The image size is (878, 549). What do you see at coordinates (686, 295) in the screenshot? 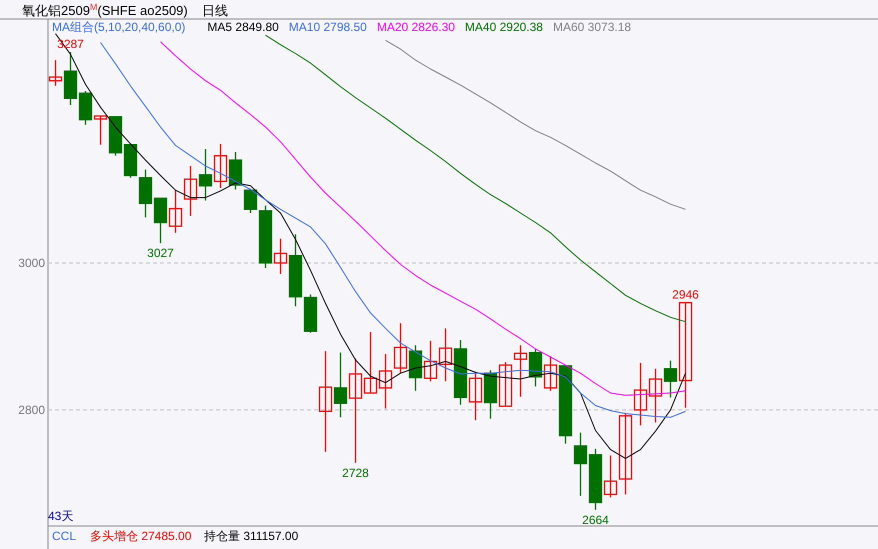
I see `annotation: 2946` at bounding box center [686, 295].